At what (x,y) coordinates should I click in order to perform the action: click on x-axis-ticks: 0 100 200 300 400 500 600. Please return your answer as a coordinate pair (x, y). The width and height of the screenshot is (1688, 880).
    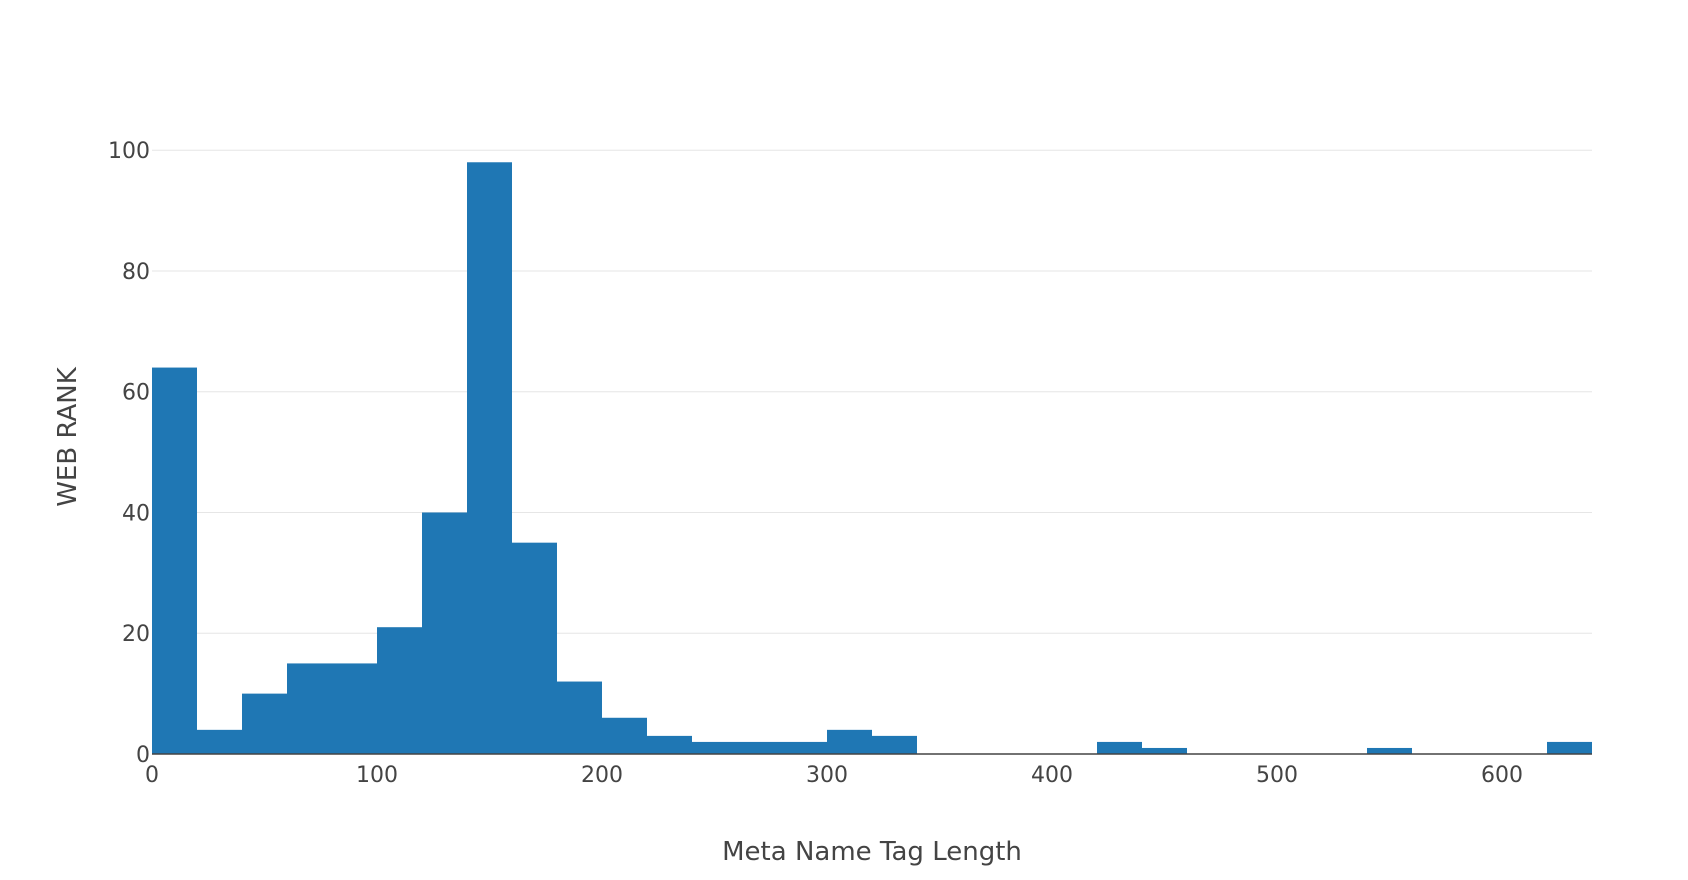
    Looking at the image, I should click on (834, 775).